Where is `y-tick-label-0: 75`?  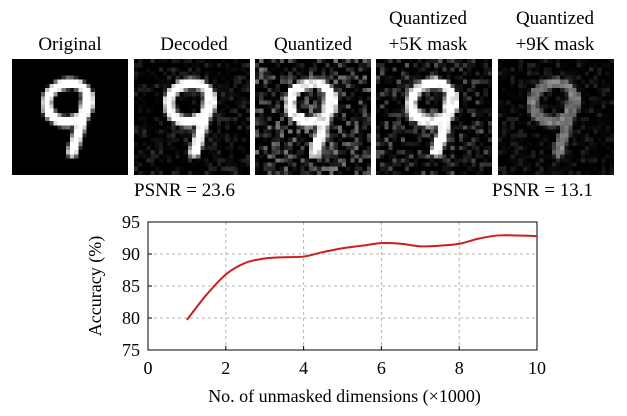 y-tick-label-0: 75 is located at coordinates (131, 350).